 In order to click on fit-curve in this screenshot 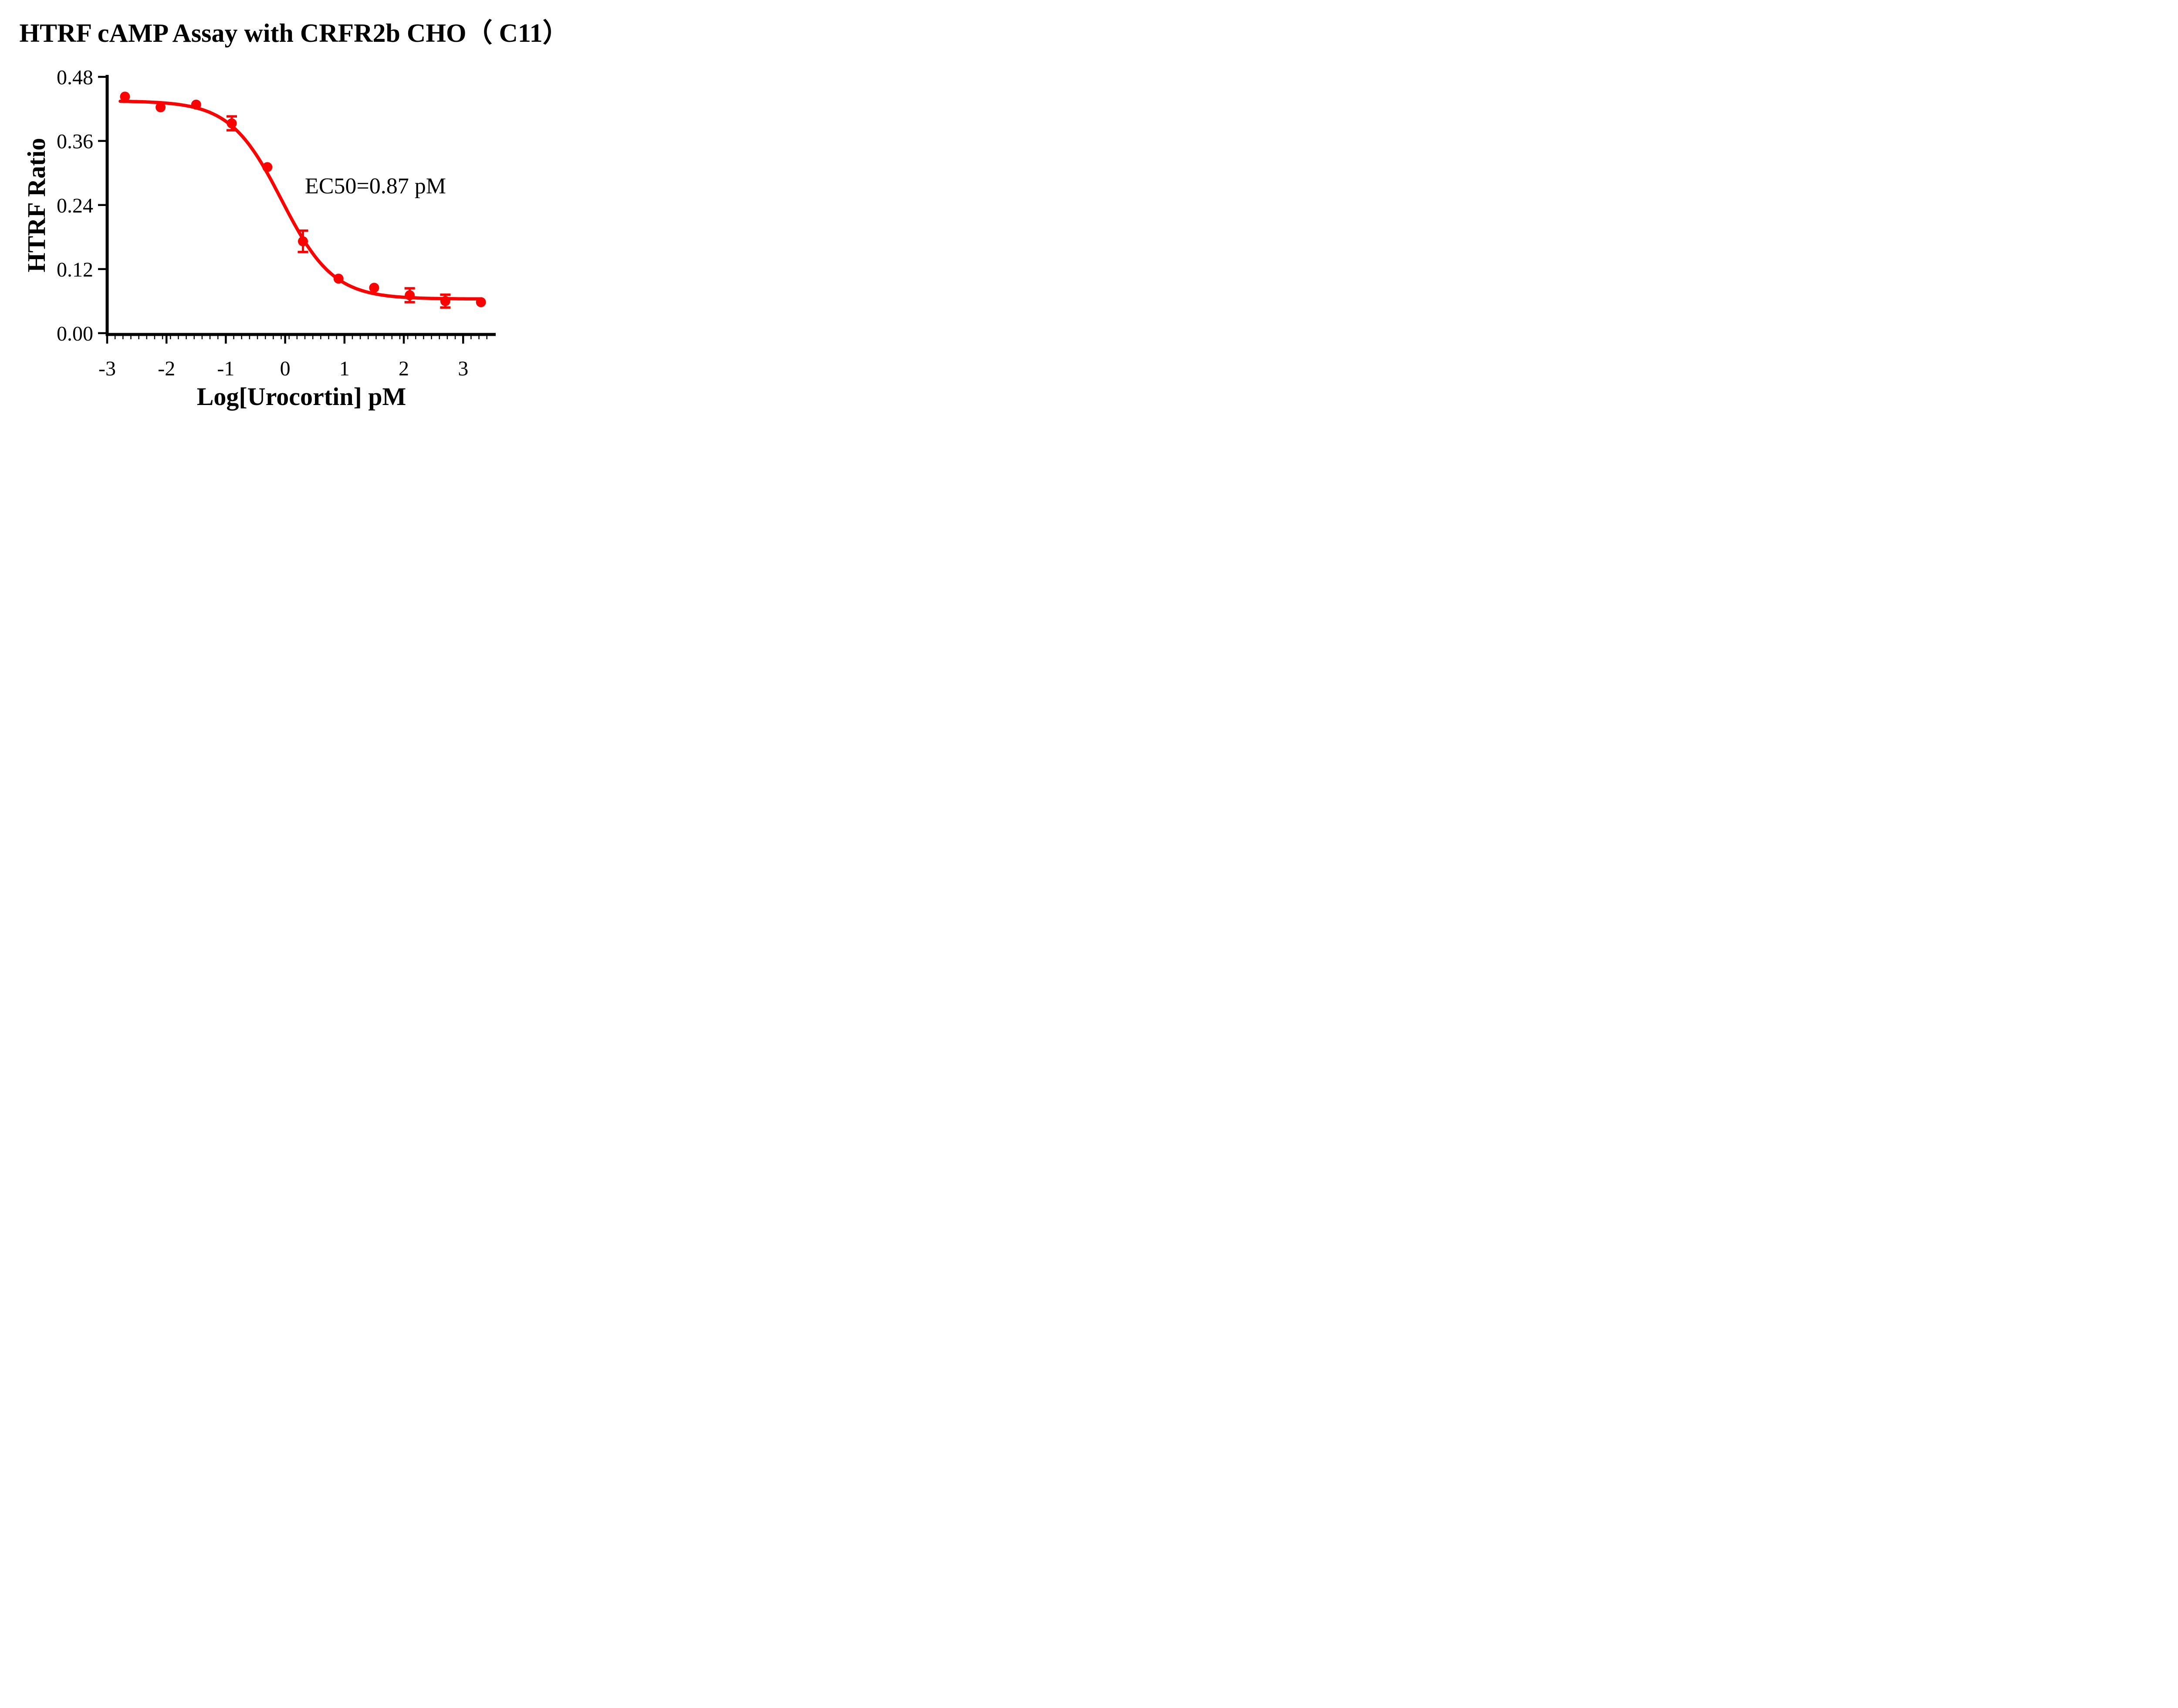, I will do `click(301, 200)`.